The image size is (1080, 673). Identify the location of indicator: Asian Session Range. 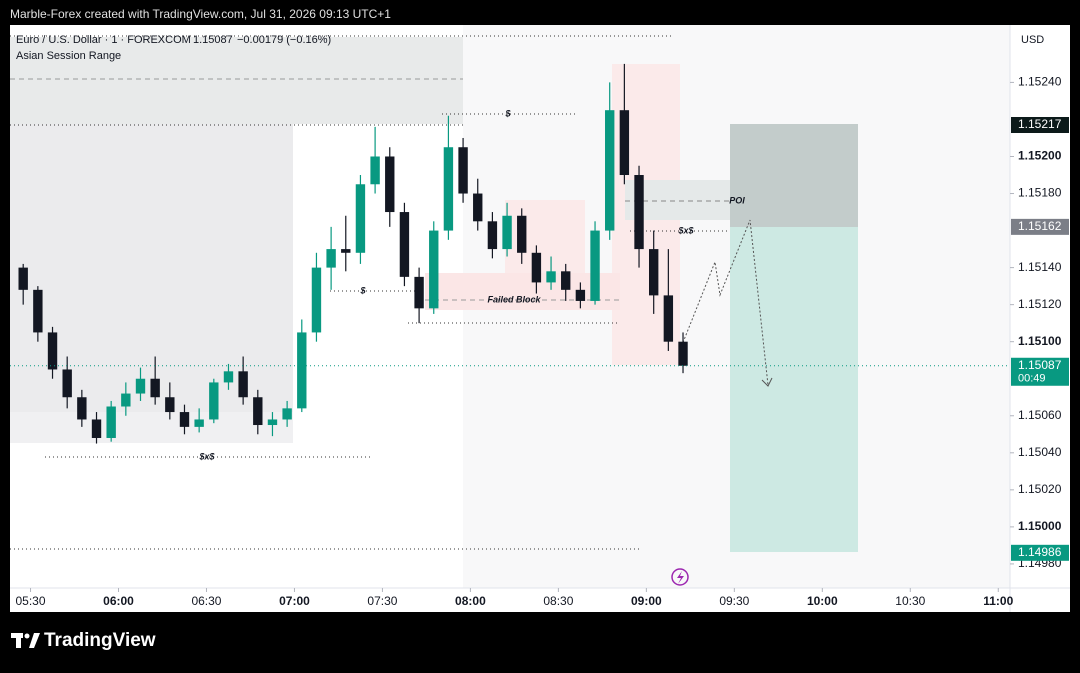
(68, 56).